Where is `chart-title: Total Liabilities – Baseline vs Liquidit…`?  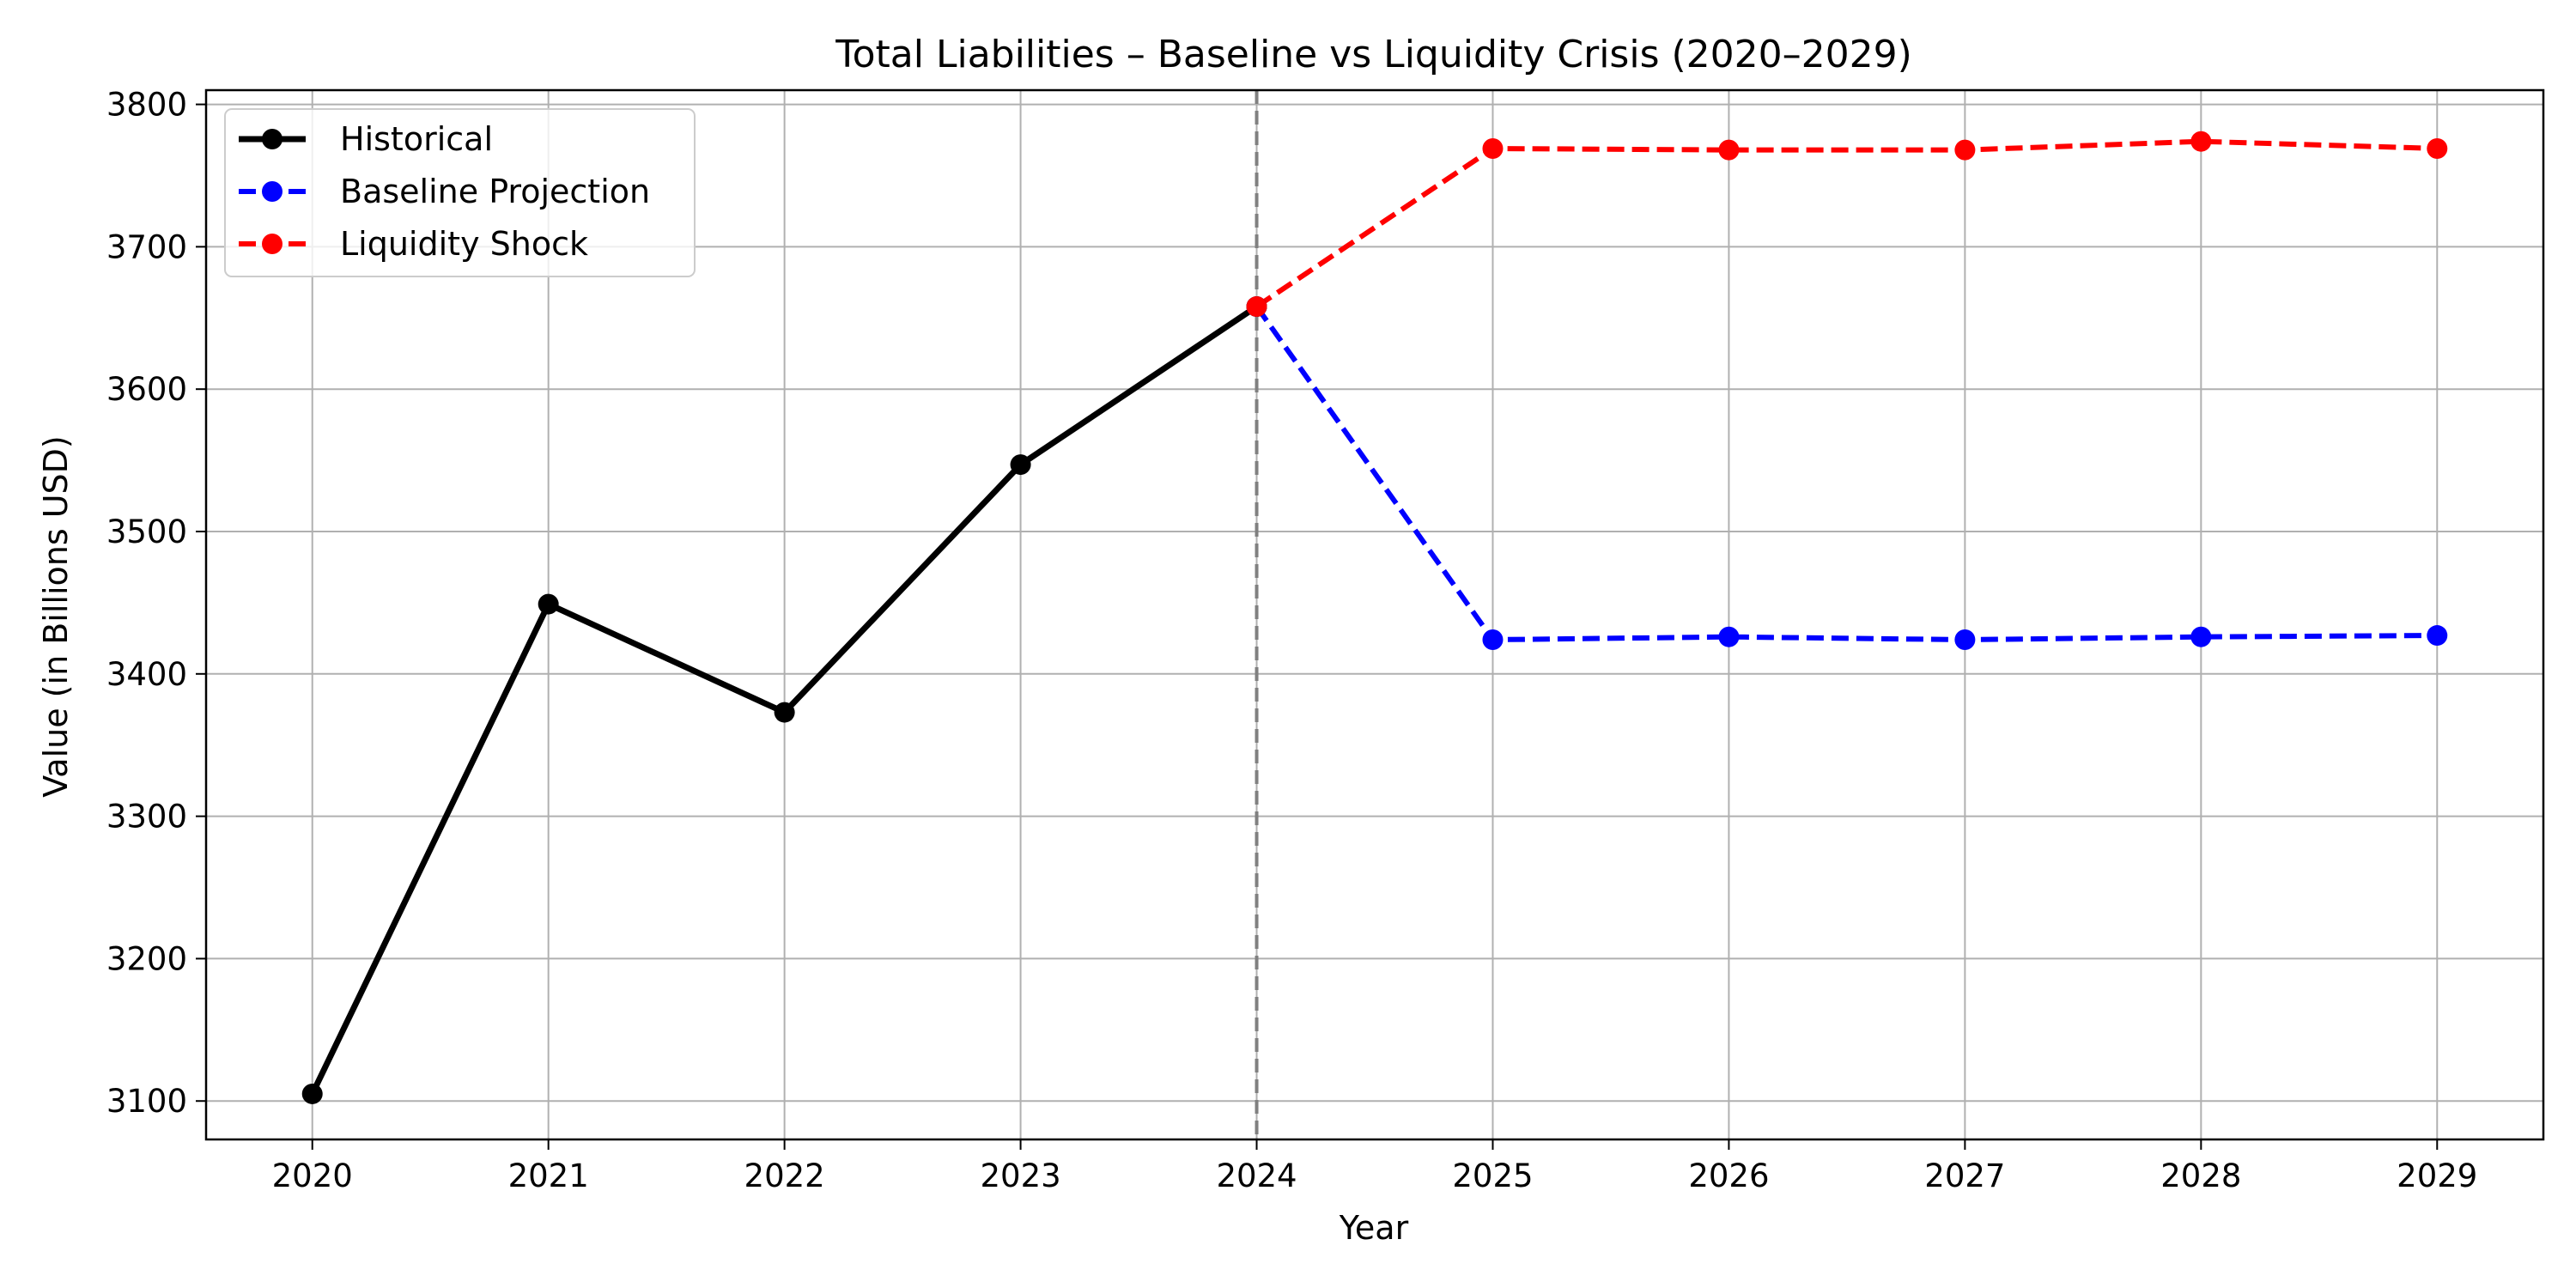
chart-title: Total Liabilities – Baseline vs Liquidit… is located at coordinates (1374, 55).